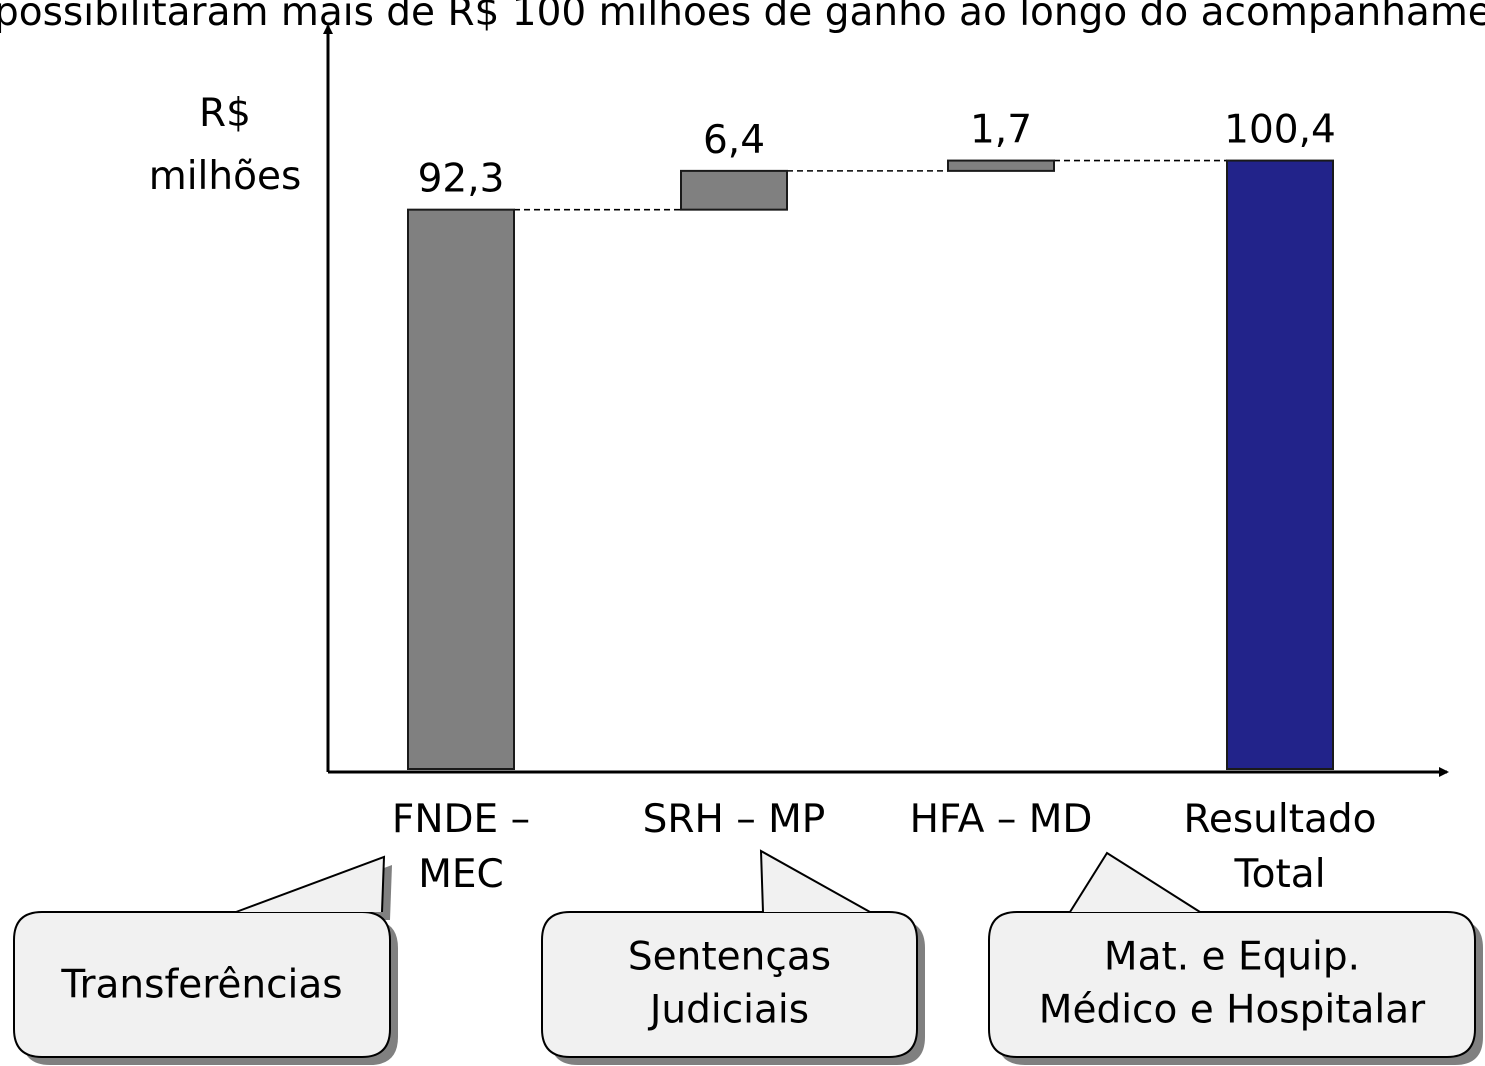 The width and height of the screenshot is (1485, 1066). What do you see at coordinates (225, 176) in the screenshot?
I see `y-axis-label-line: milhões` at bounding box center [225, 176].